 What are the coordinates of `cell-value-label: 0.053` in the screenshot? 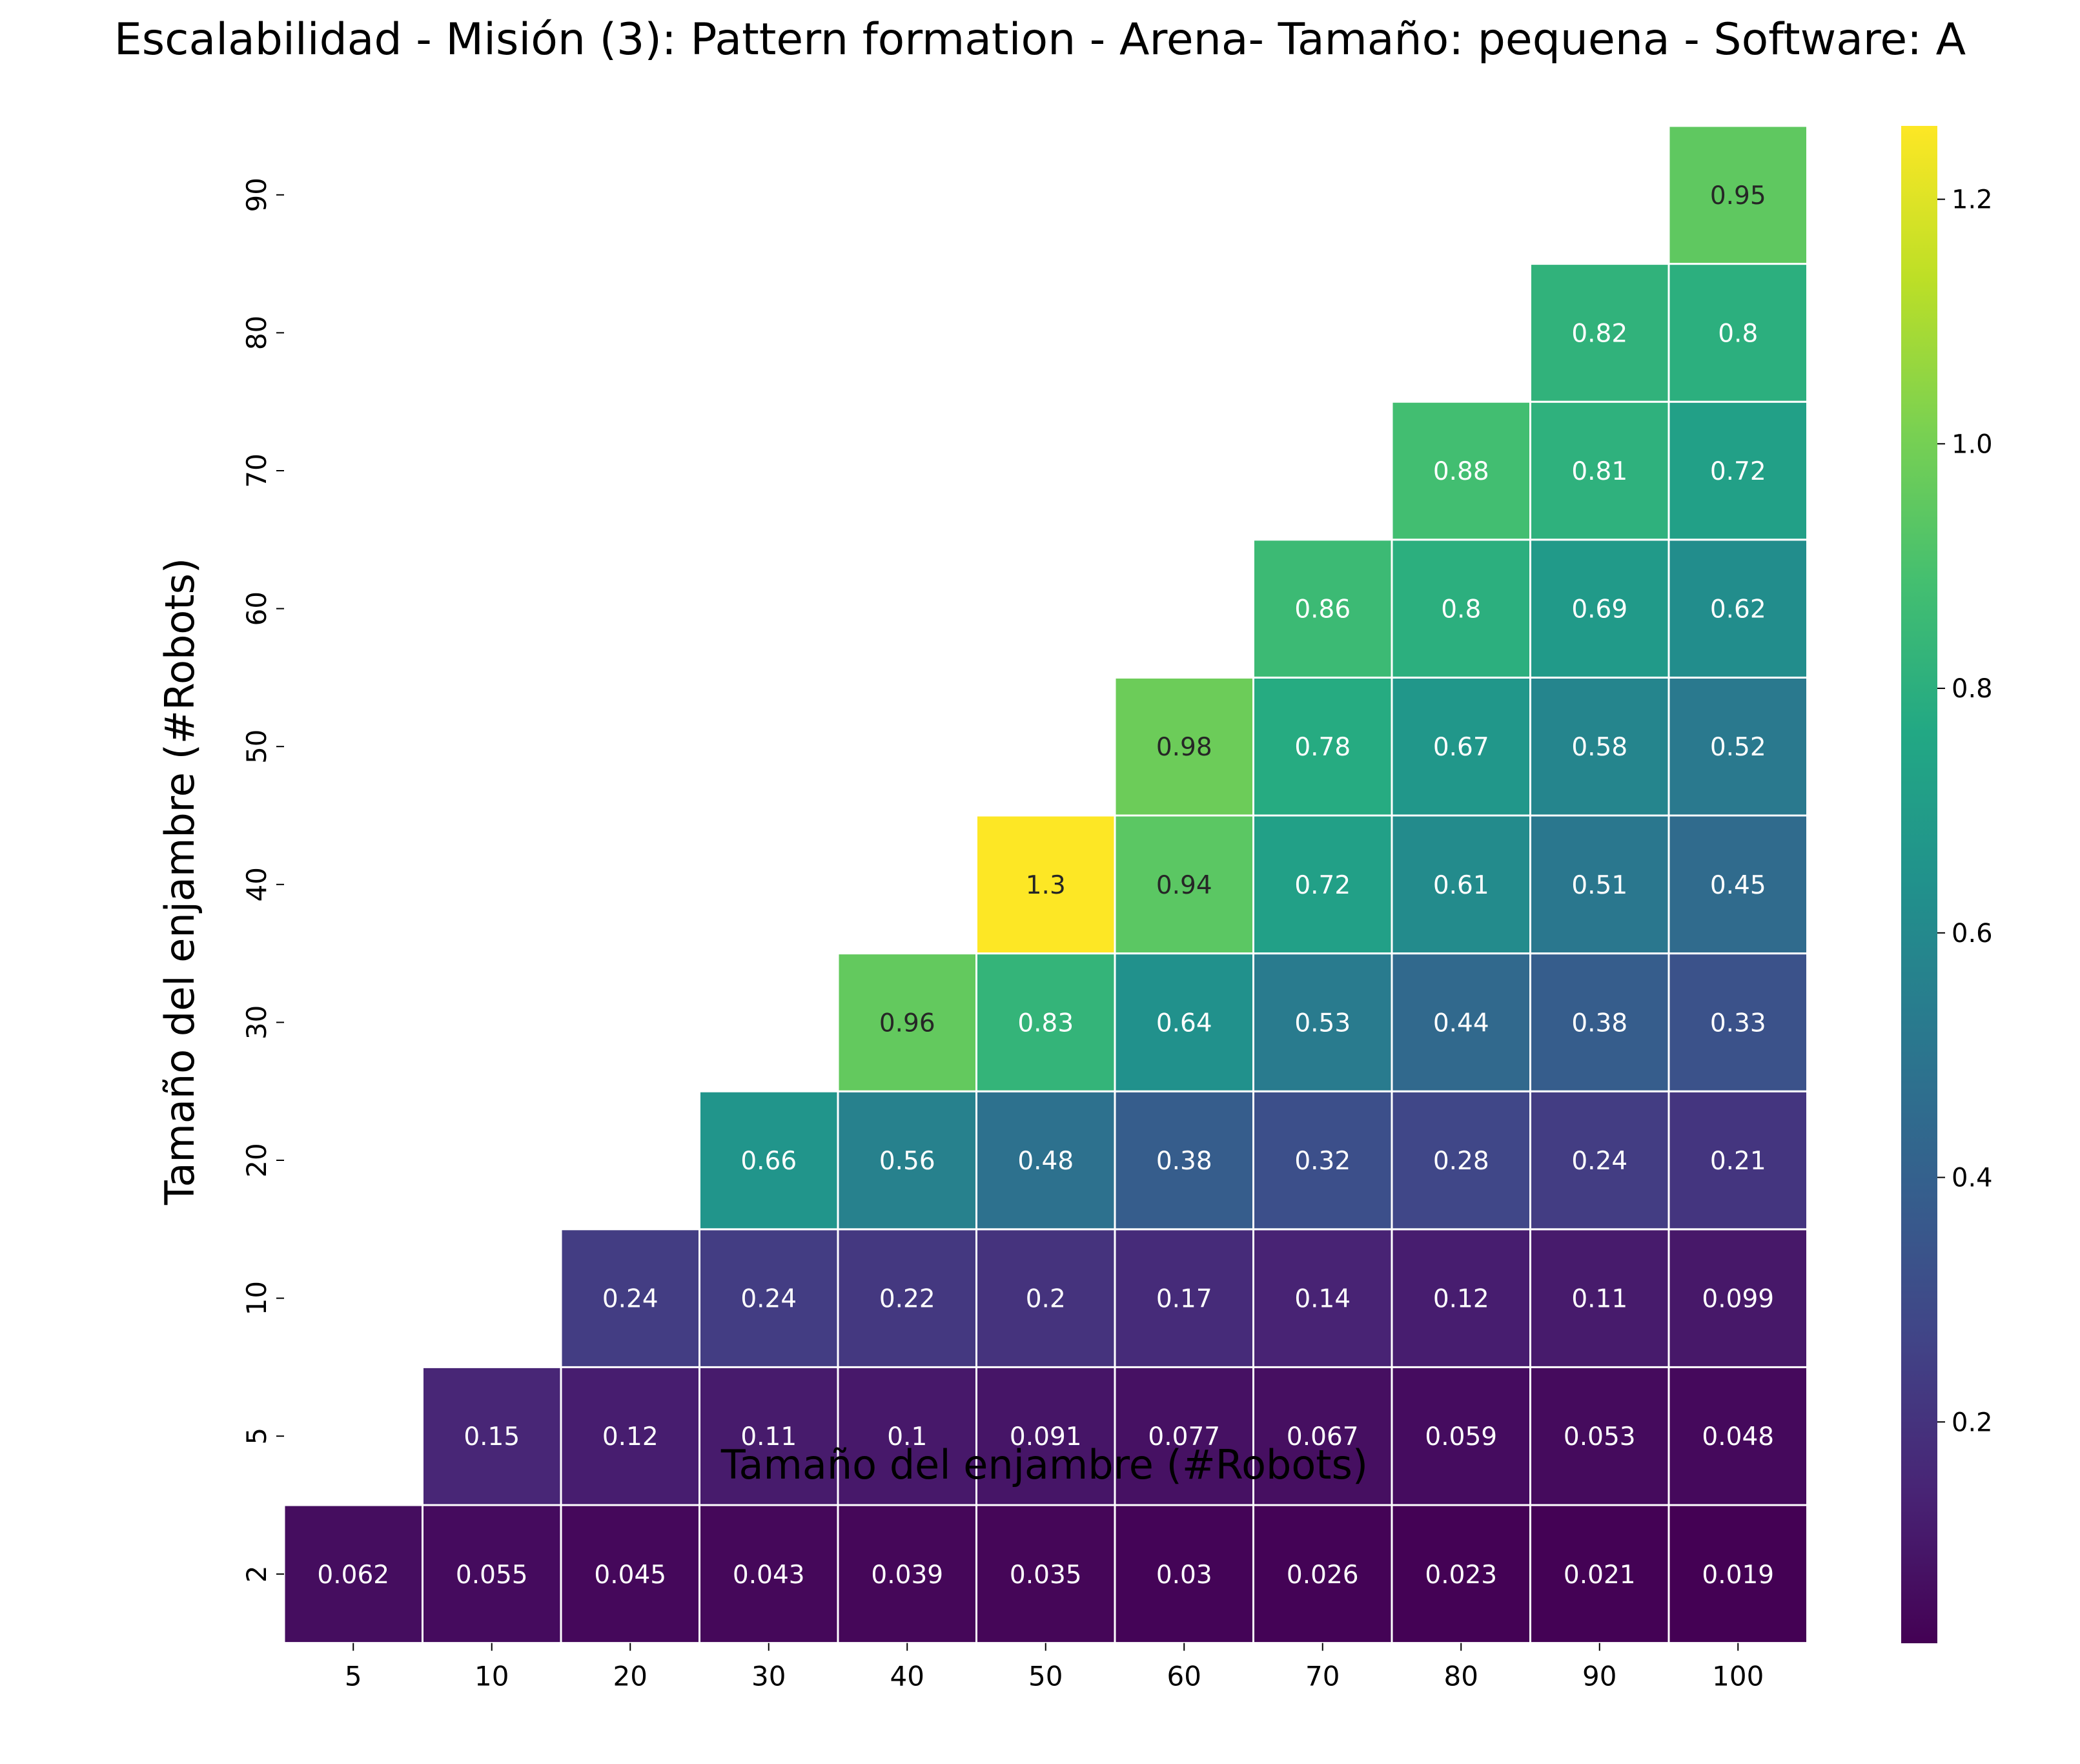 It's located at (1600, 1437).